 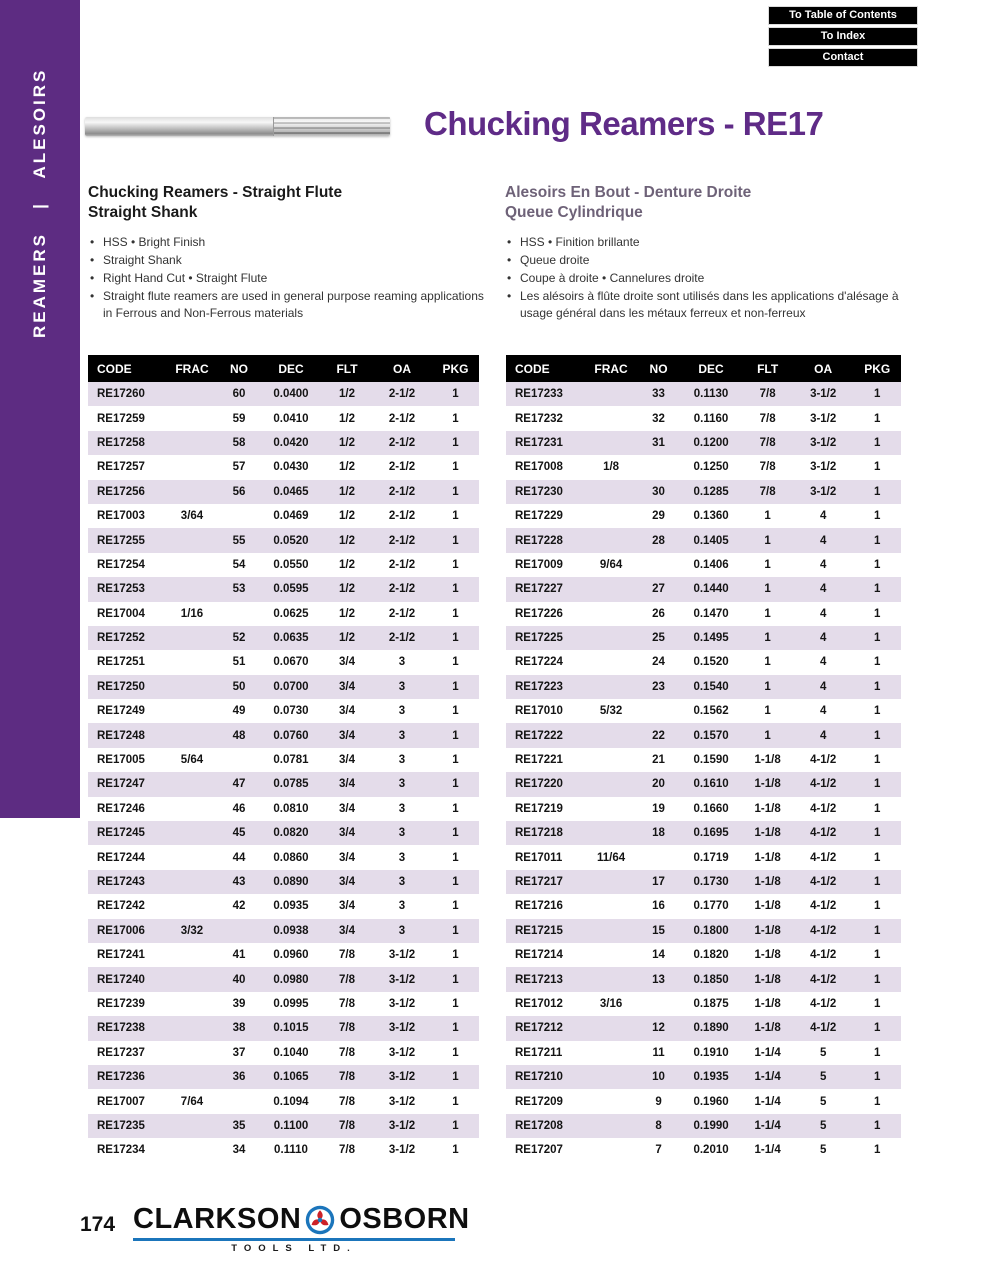 I want to click on table-cell: 1/2, so click(x=347, y=516).